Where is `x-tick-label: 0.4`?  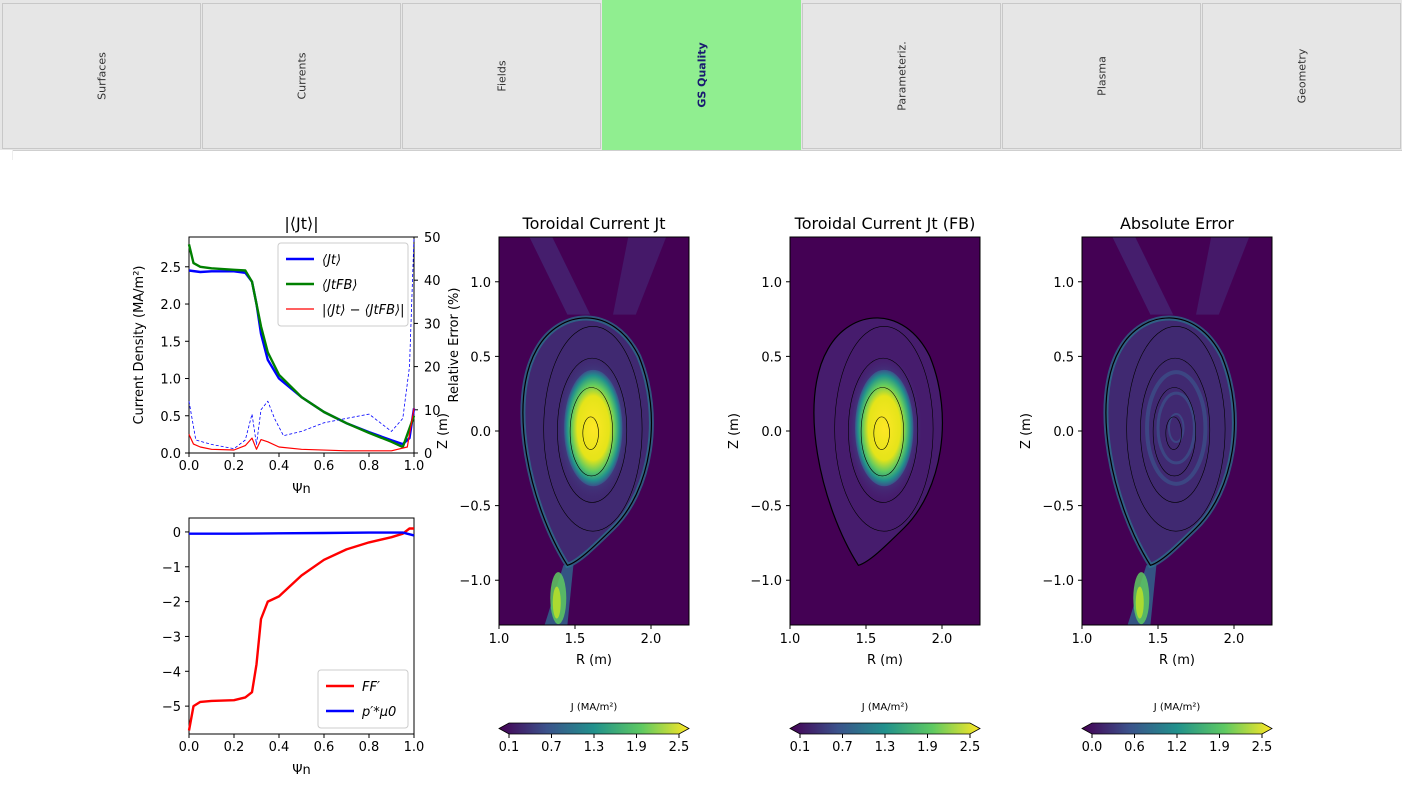 x-tick-label: 0.4 is located at coordinates (279, 747).